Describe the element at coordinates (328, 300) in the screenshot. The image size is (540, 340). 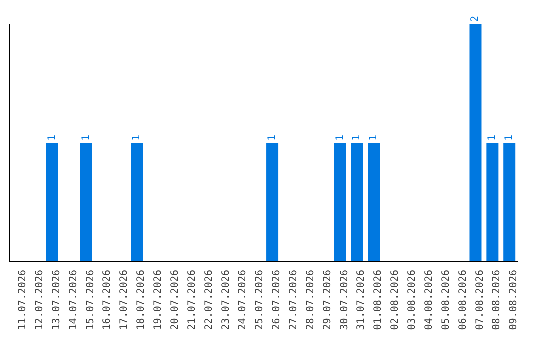
I see `x-tick-label: 29.07.2026` at that location.